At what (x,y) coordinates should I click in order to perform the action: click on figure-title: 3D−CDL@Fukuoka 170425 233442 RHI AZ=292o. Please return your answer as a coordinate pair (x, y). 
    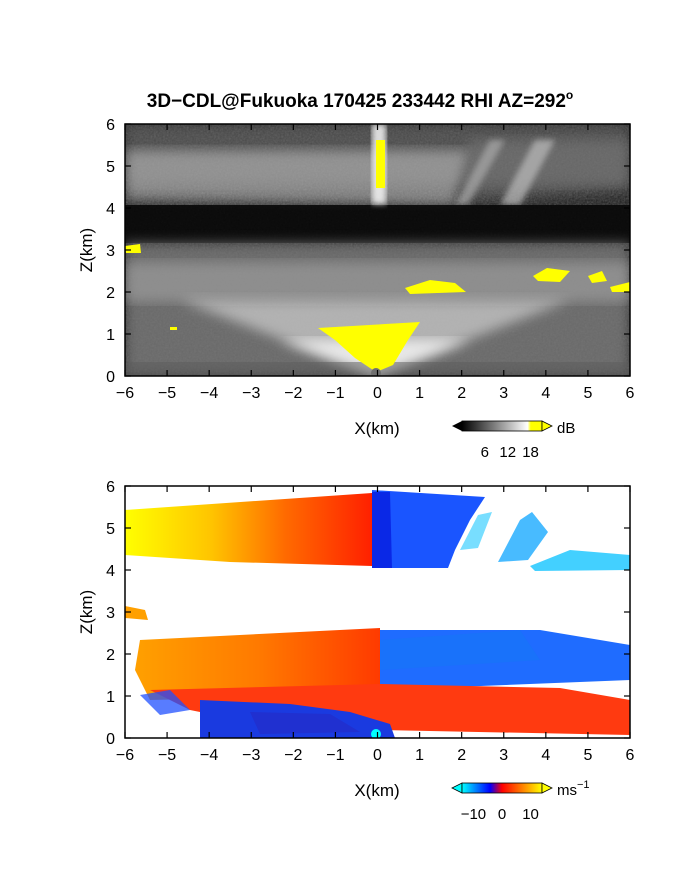
    Looking at the image, I should click on (360, 100).